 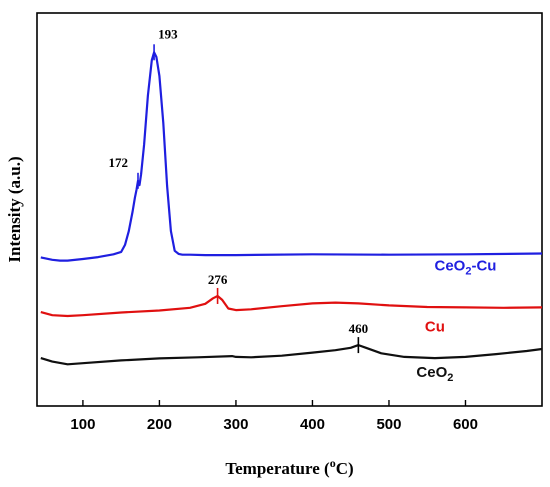 I want to click on x-tick-label: 100, so click(x=82, y=424).